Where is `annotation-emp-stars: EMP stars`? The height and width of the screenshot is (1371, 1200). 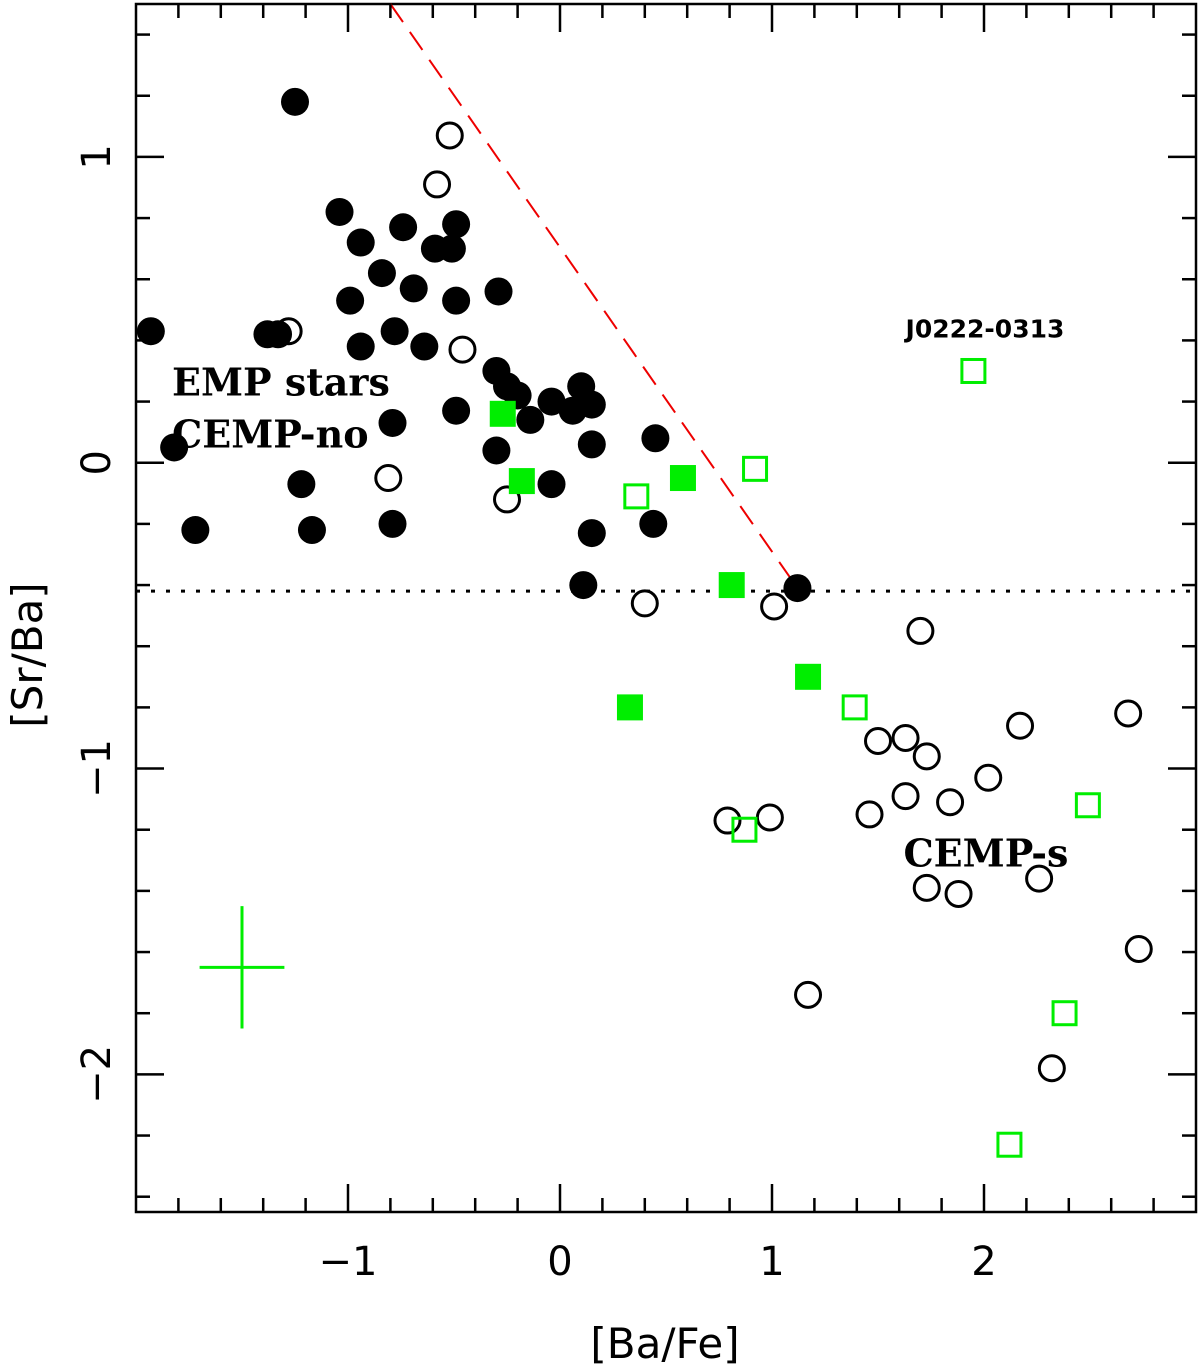
annotation-emp-stars: EMP stars is located at coordinates (281, 381).